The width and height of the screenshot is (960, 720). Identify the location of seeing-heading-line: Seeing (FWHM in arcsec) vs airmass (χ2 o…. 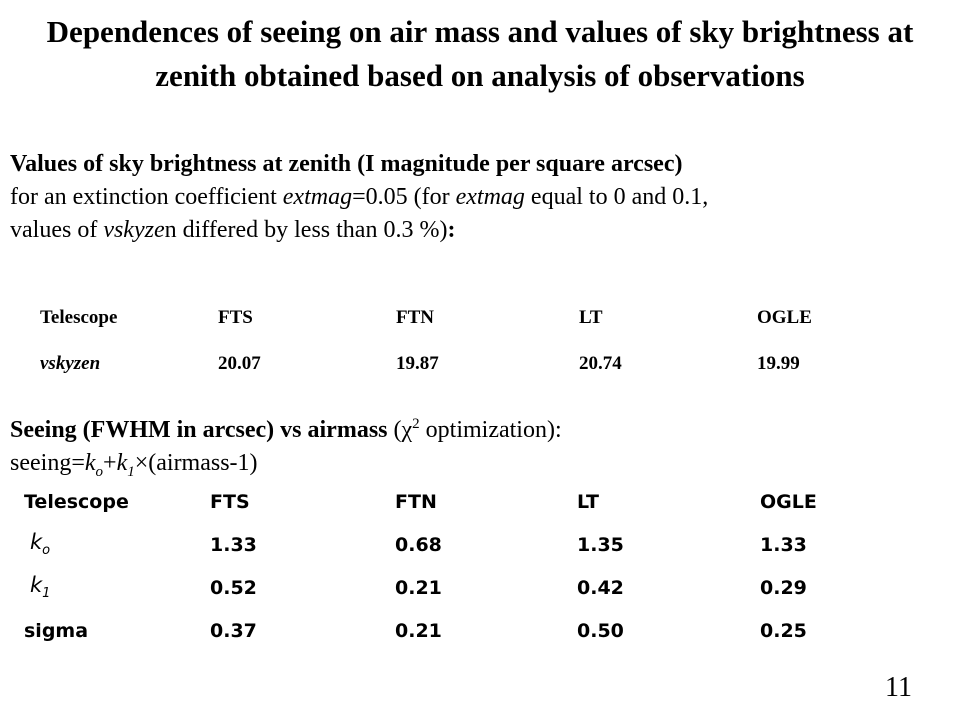
(480, 427).